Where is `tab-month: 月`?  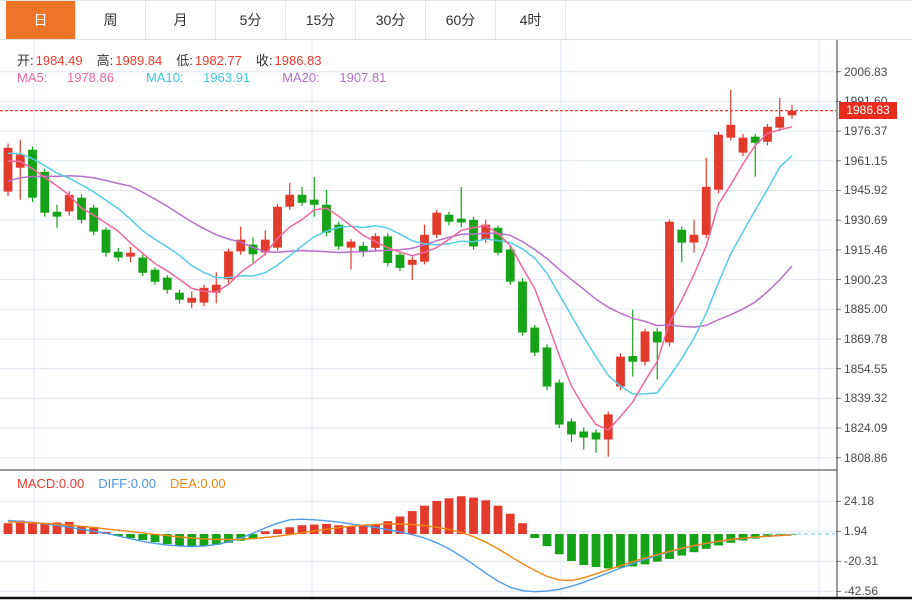
tab-month: 月 is located at coordinates (181, 20).